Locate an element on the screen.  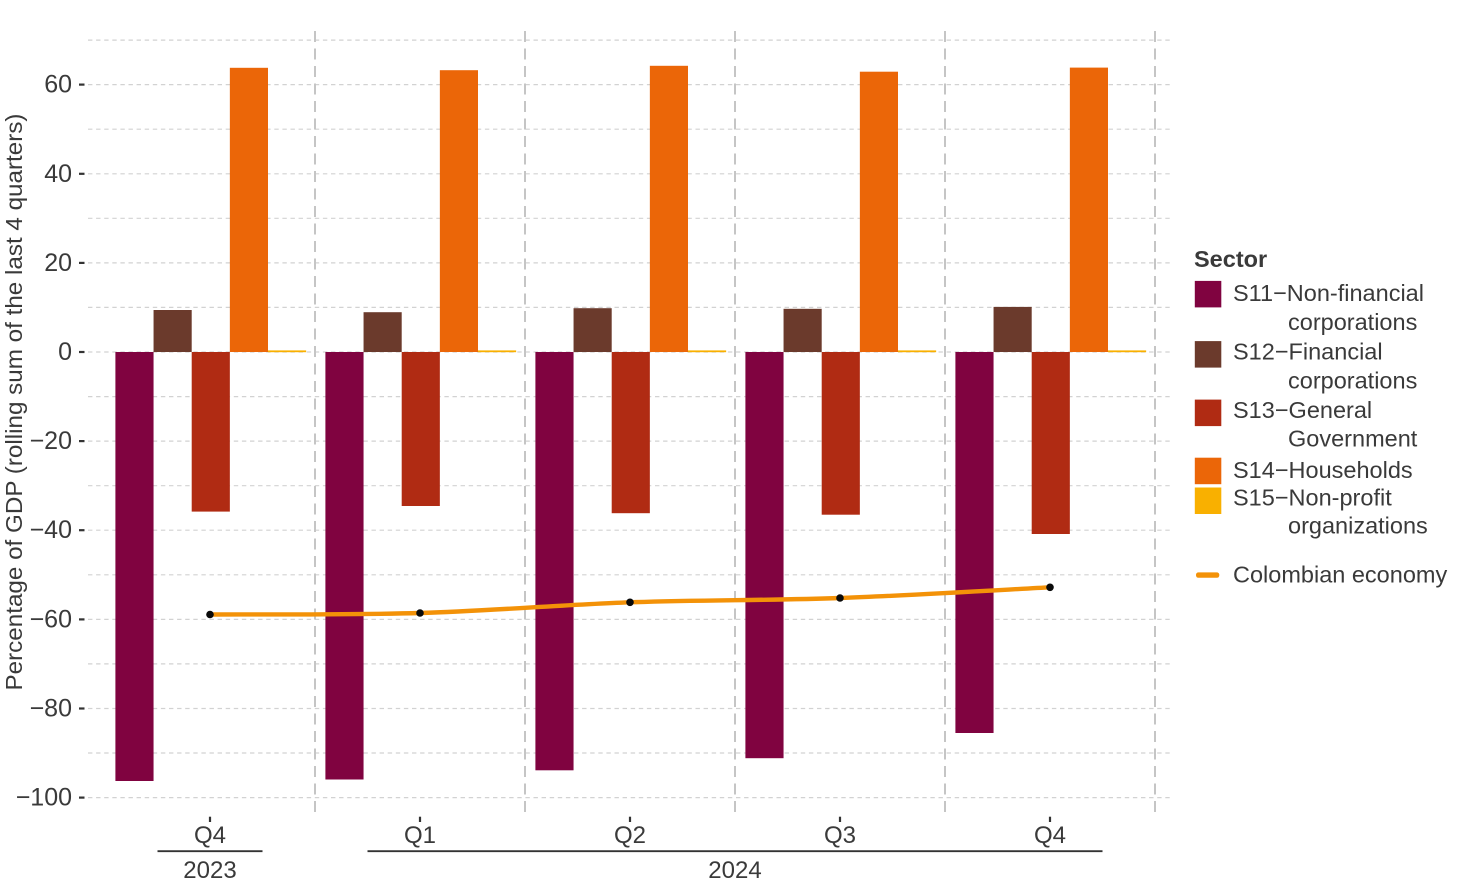
svg-text: −100 is located at coordinates (44, 798).